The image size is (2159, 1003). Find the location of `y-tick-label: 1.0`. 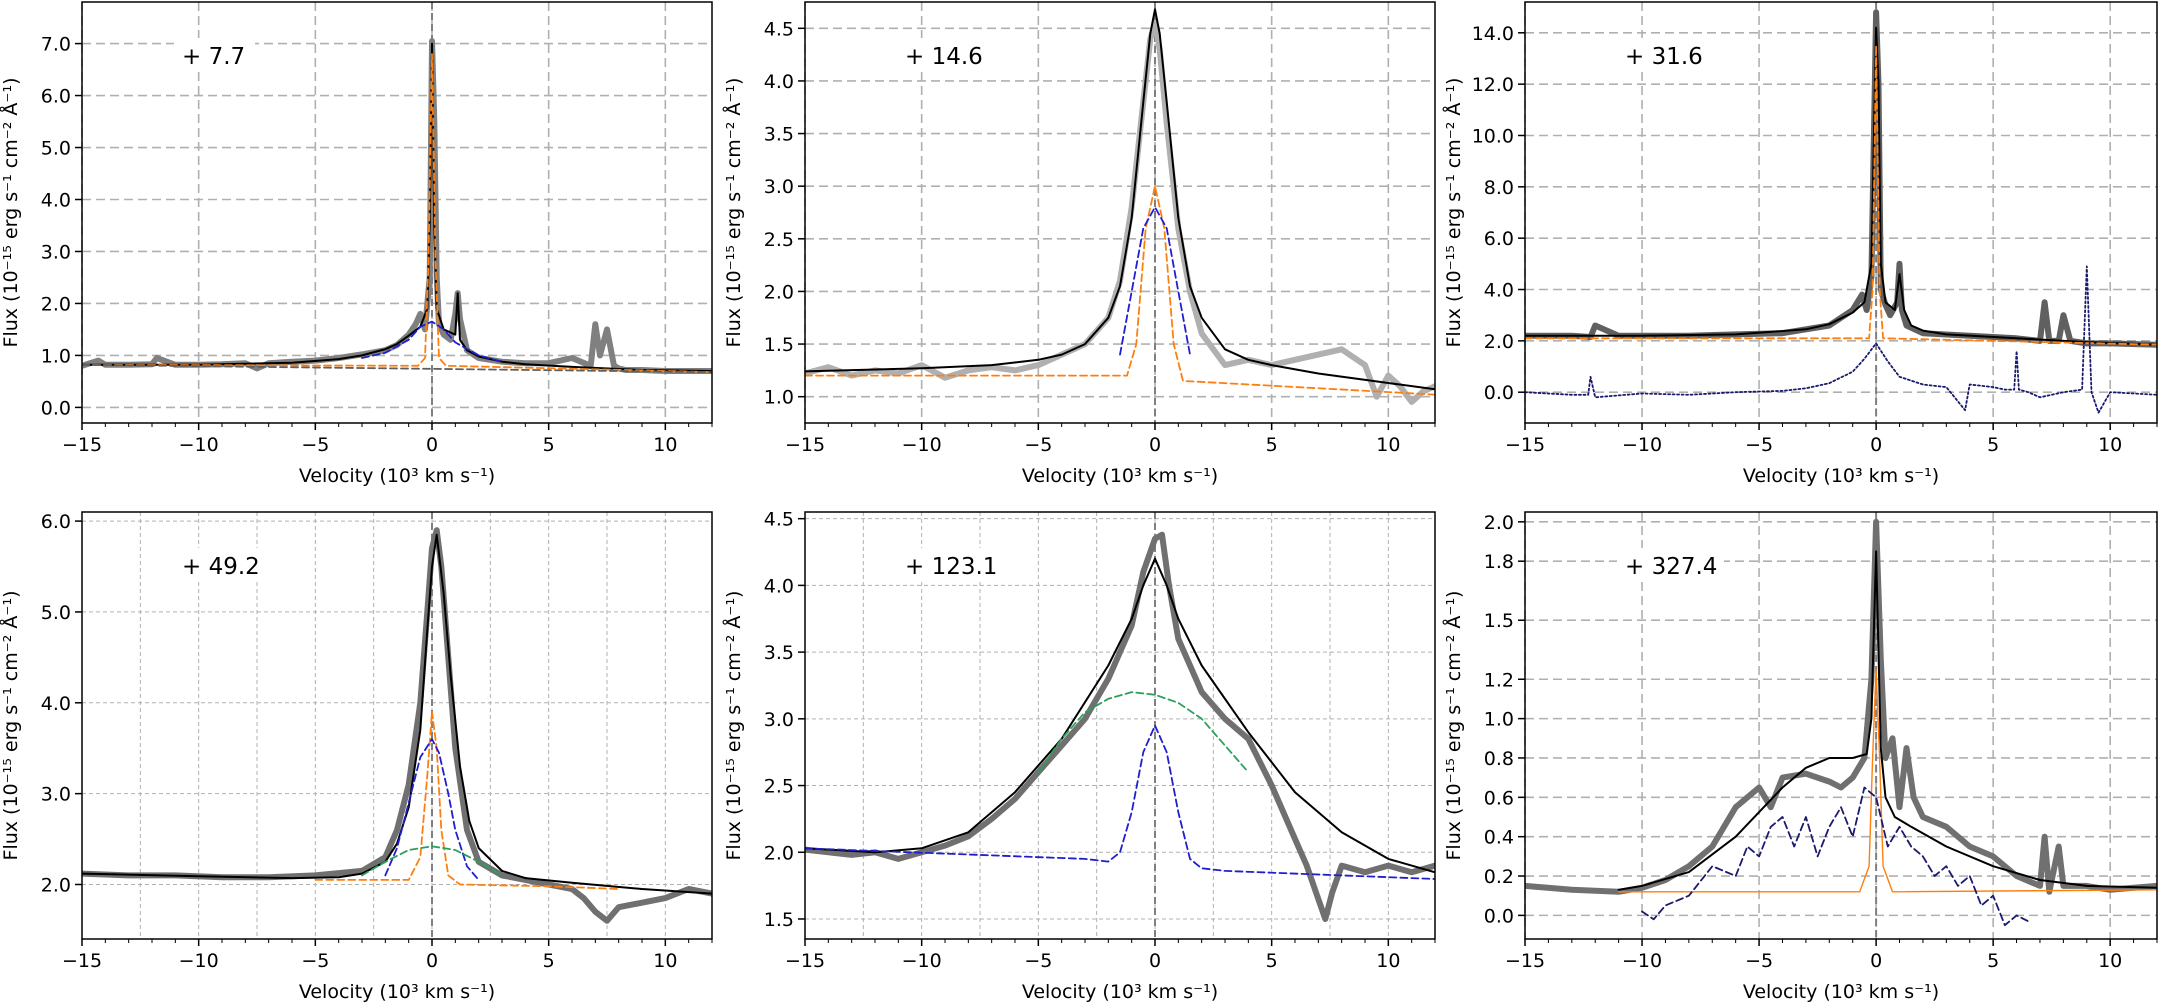

y-tick-label: 1.0 is located at coordinates (779, 398).